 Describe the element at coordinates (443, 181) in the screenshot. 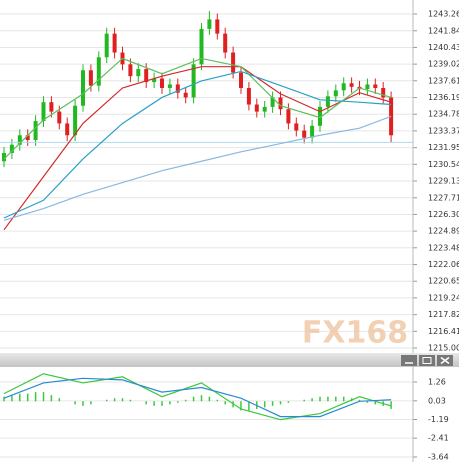

I see `y-tick-label: 1229.13` at that location.